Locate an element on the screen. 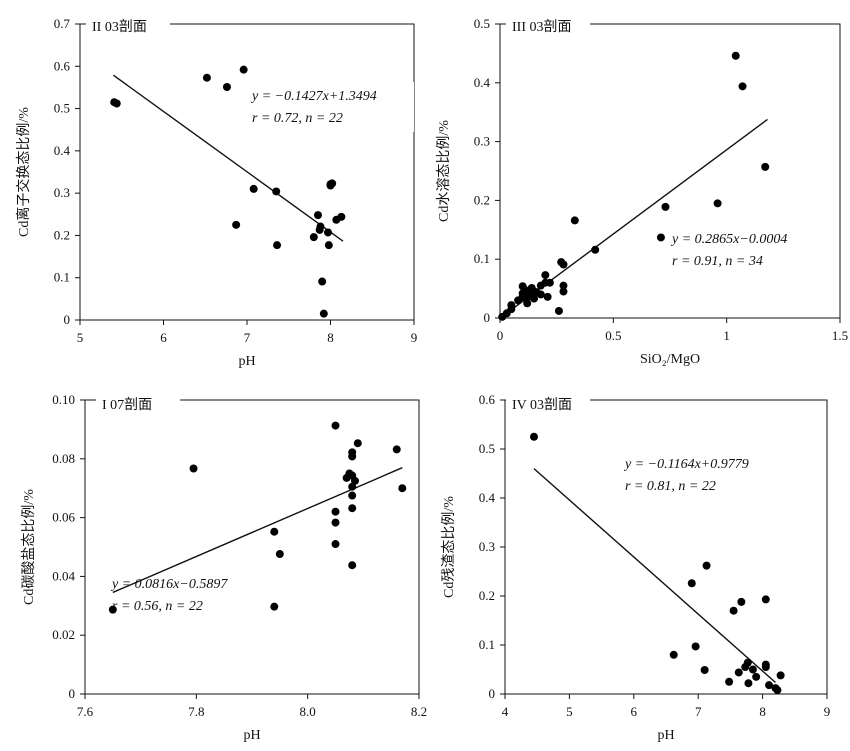  regression-stats: r = 0.72, n = 22 is located at coordinates (297, 118).